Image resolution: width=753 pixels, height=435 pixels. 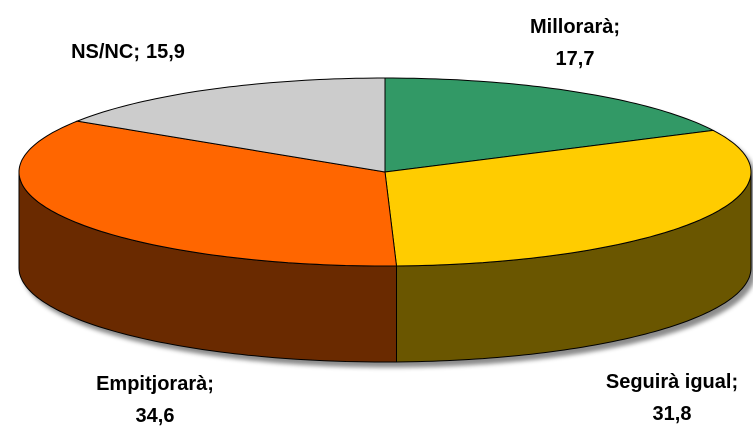 I want to click on label-category: Seguirà igual, so click(x=669, y=382).